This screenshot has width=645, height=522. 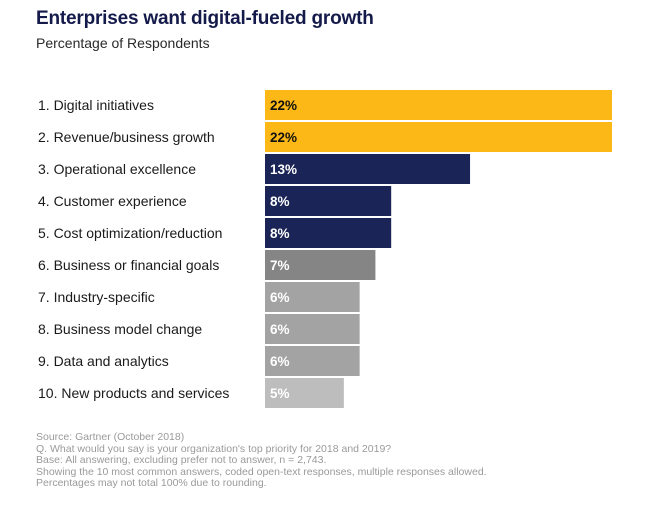 What do you see at coordinates (128, 265) in the screenshot?
I see `category-label: 6. Business or financial goals` at bounding box center [128, 265].